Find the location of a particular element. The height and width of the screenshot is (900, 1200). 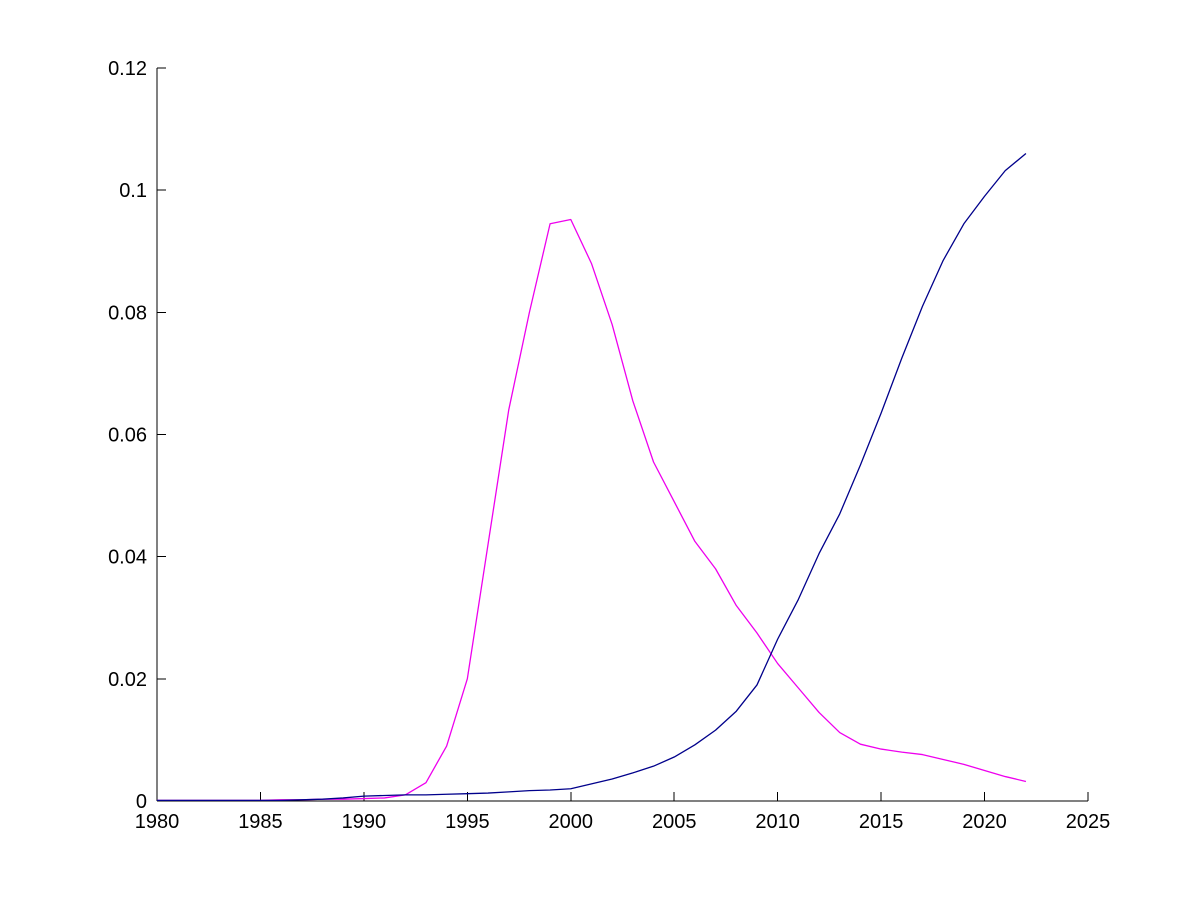

y-tick-label: 0.08 is located at coordinates (127, 313).